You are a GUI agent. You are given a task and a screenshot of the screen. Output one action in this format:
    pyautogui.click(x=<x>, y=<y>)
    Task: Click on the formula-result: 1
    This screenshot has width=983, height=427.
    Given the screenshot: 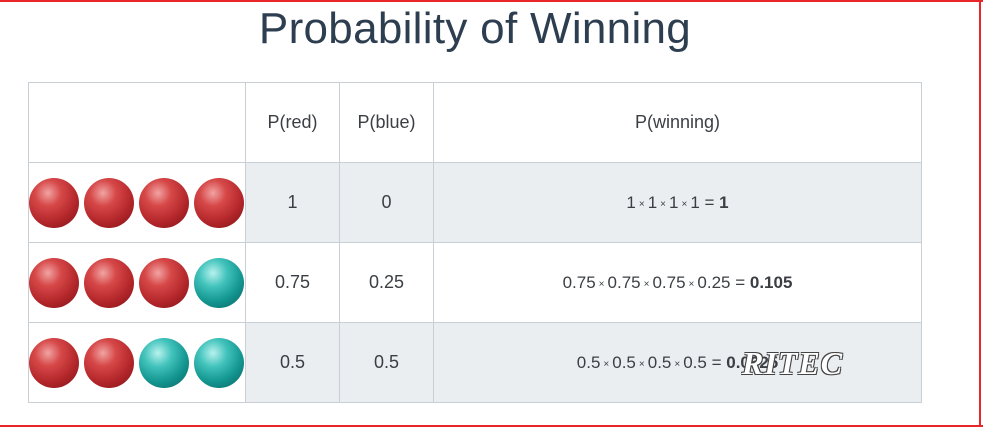 What is the action you would take?
    pyautogui.click(x=724, y=202)
    